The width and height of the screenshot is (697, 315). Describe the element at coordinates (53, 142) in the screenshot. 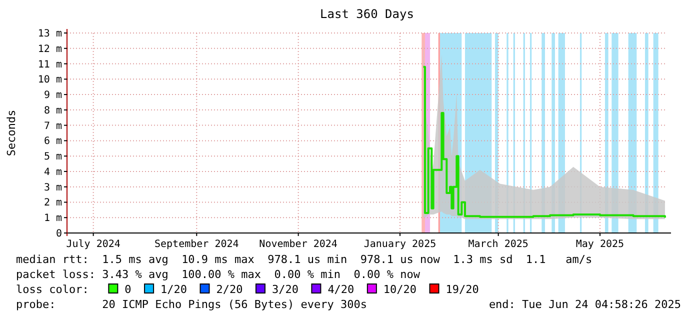

I see `y-tick-label: 6 m` at that location.